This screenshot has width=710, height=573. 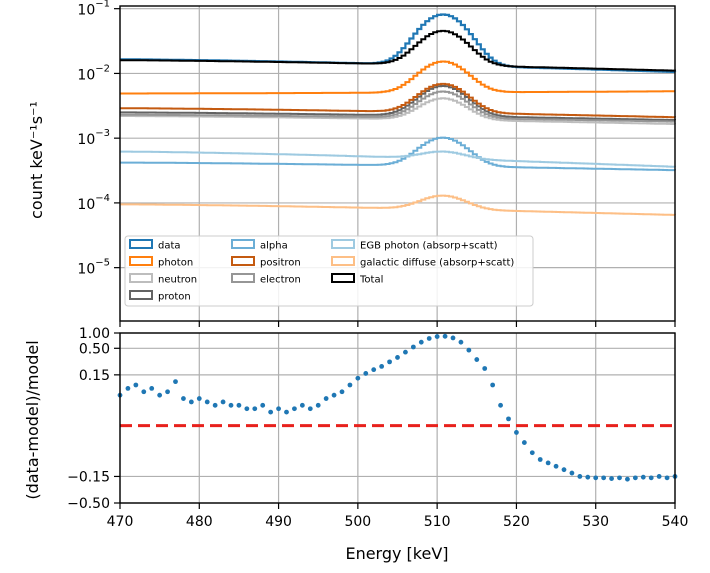 What do you see at coordinates (141, 244) in the screenshot?
I see `legend-swatch-data` at bounding box center [141, 244].